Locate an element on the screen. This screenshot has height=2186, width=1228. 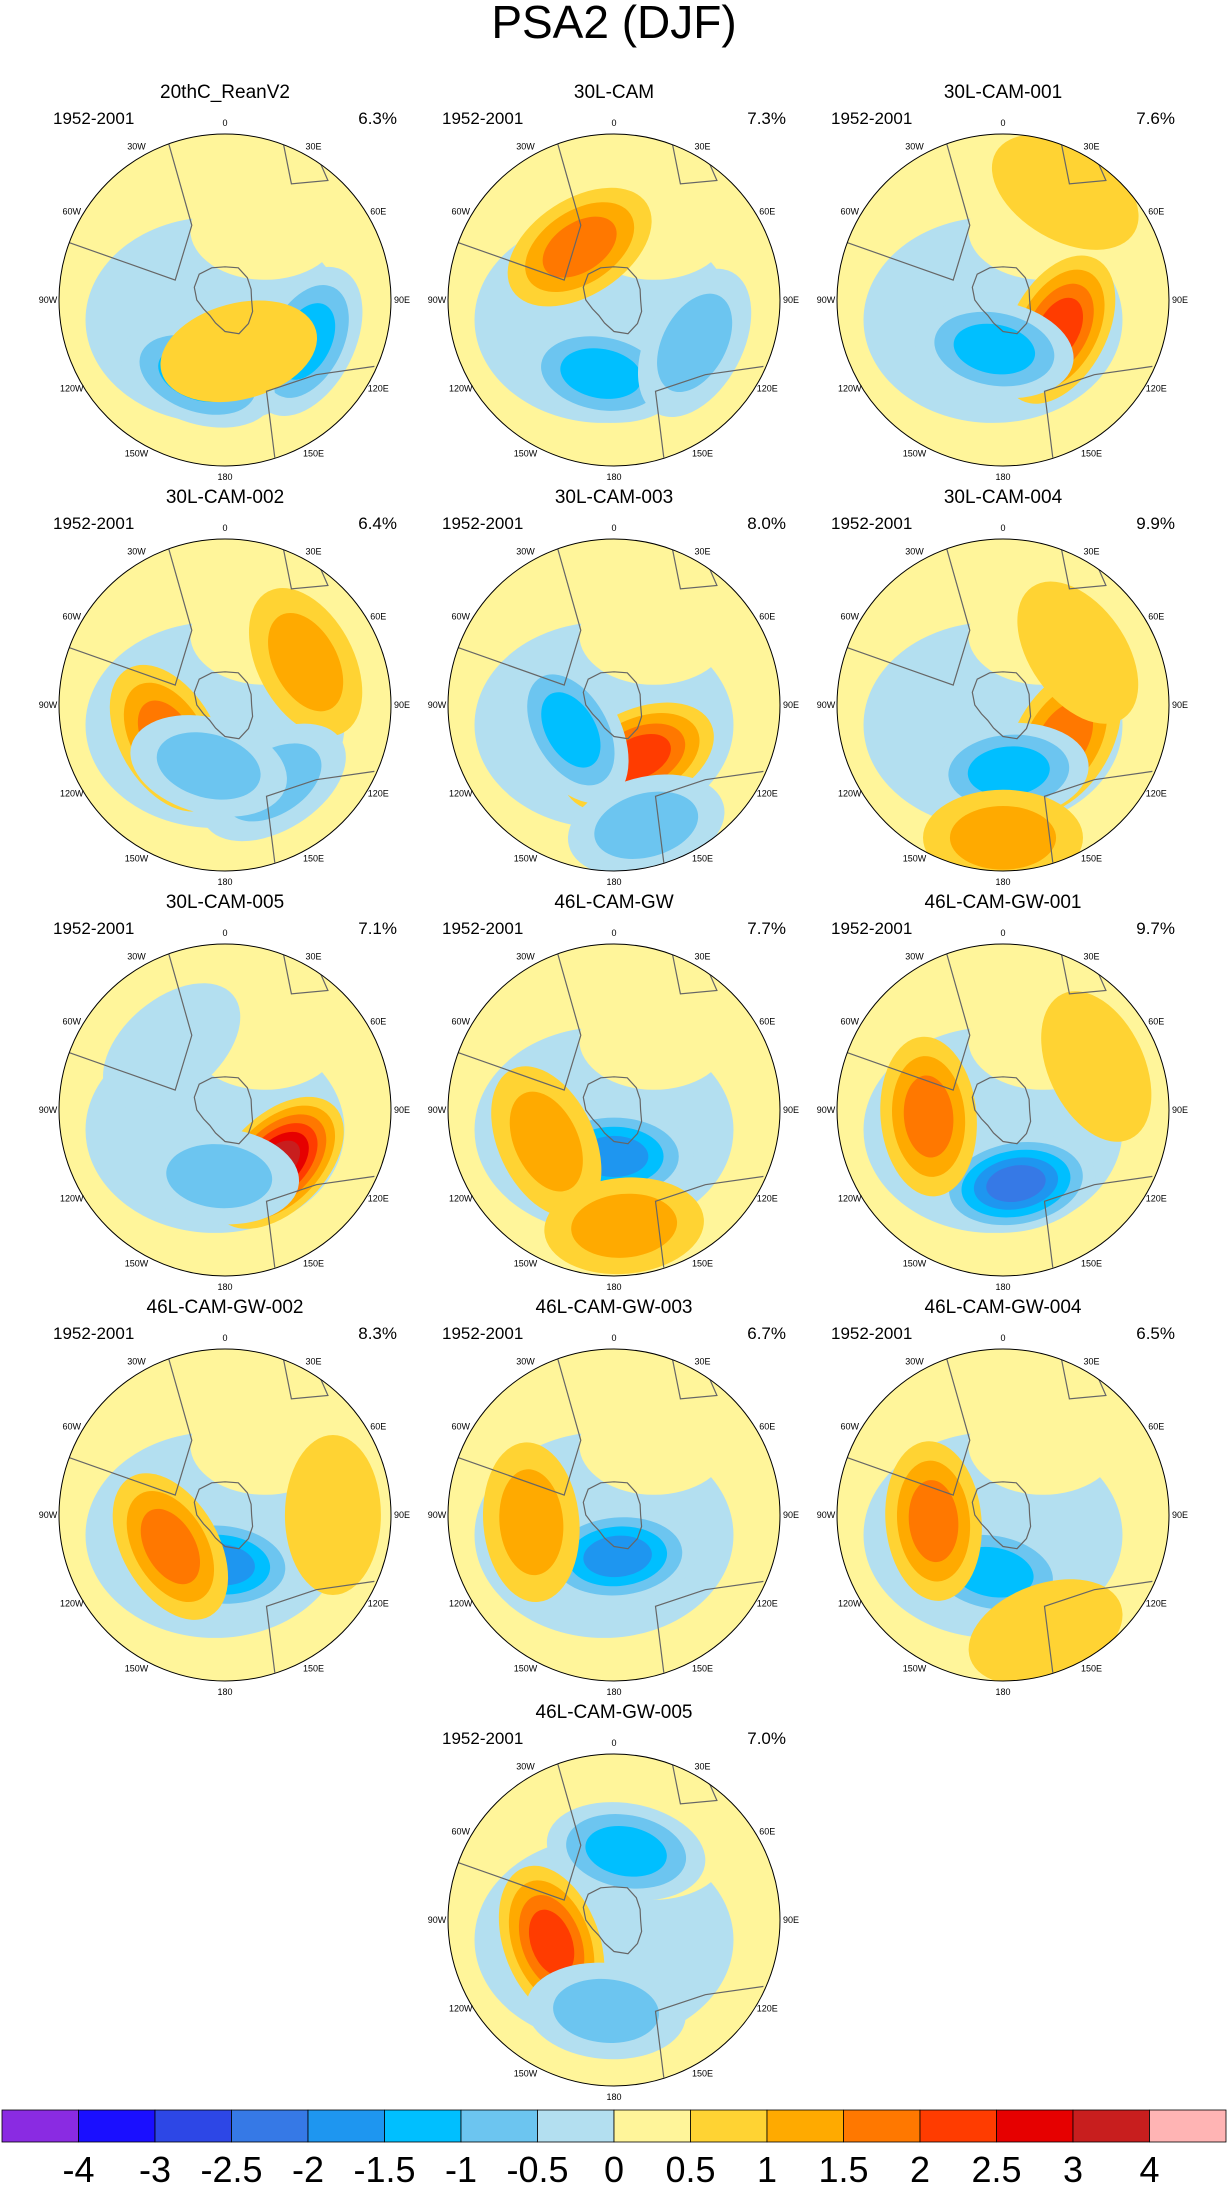
colorbar-label: 0 is located at coordinates (614, 2167).